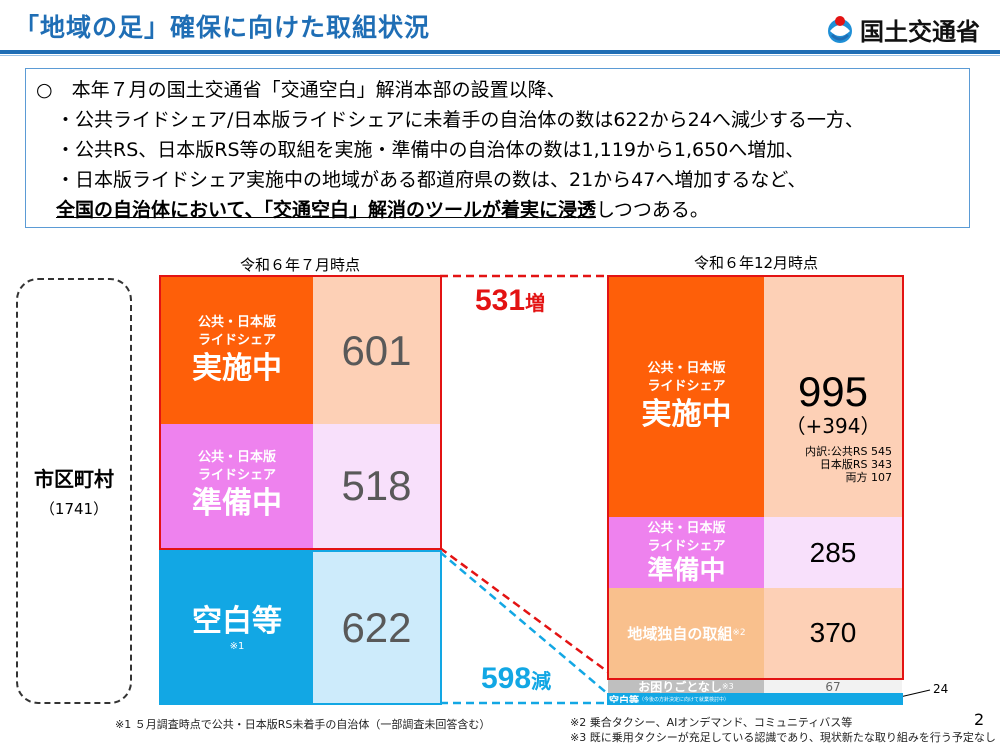 The width and height of the screenshot is (1000, 750). I want to click on right-regional-label: 地域独自の取組 ※2, so click(686, 633).